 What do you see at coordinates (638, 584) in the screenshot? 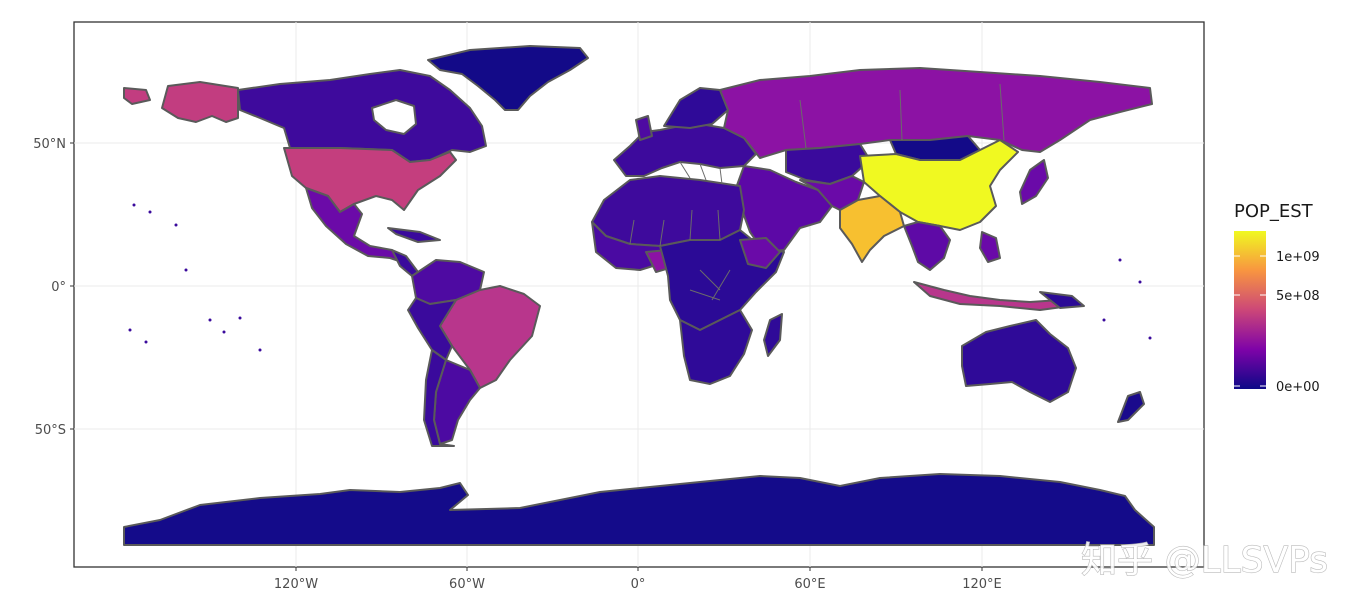
I see `x-tick-label: 0°` at bounding box center [638, 584].